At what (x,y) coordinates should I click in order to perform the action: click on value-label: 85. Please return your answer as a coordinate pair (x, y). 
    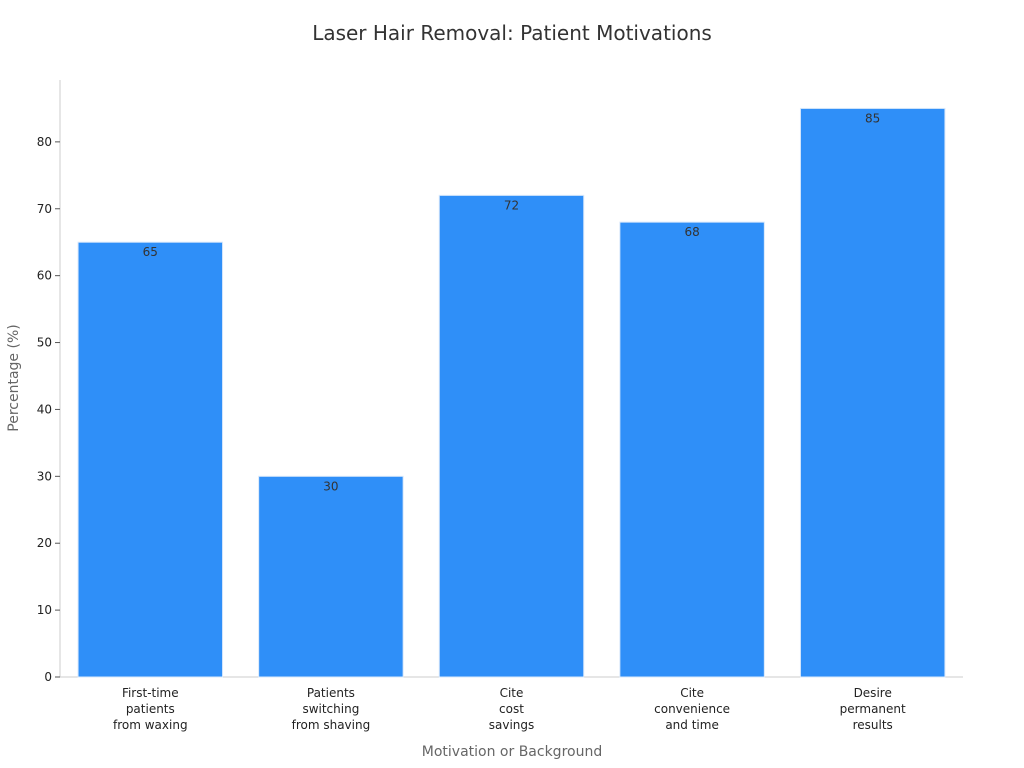
    Looking at the image, I should click on (872, 118).